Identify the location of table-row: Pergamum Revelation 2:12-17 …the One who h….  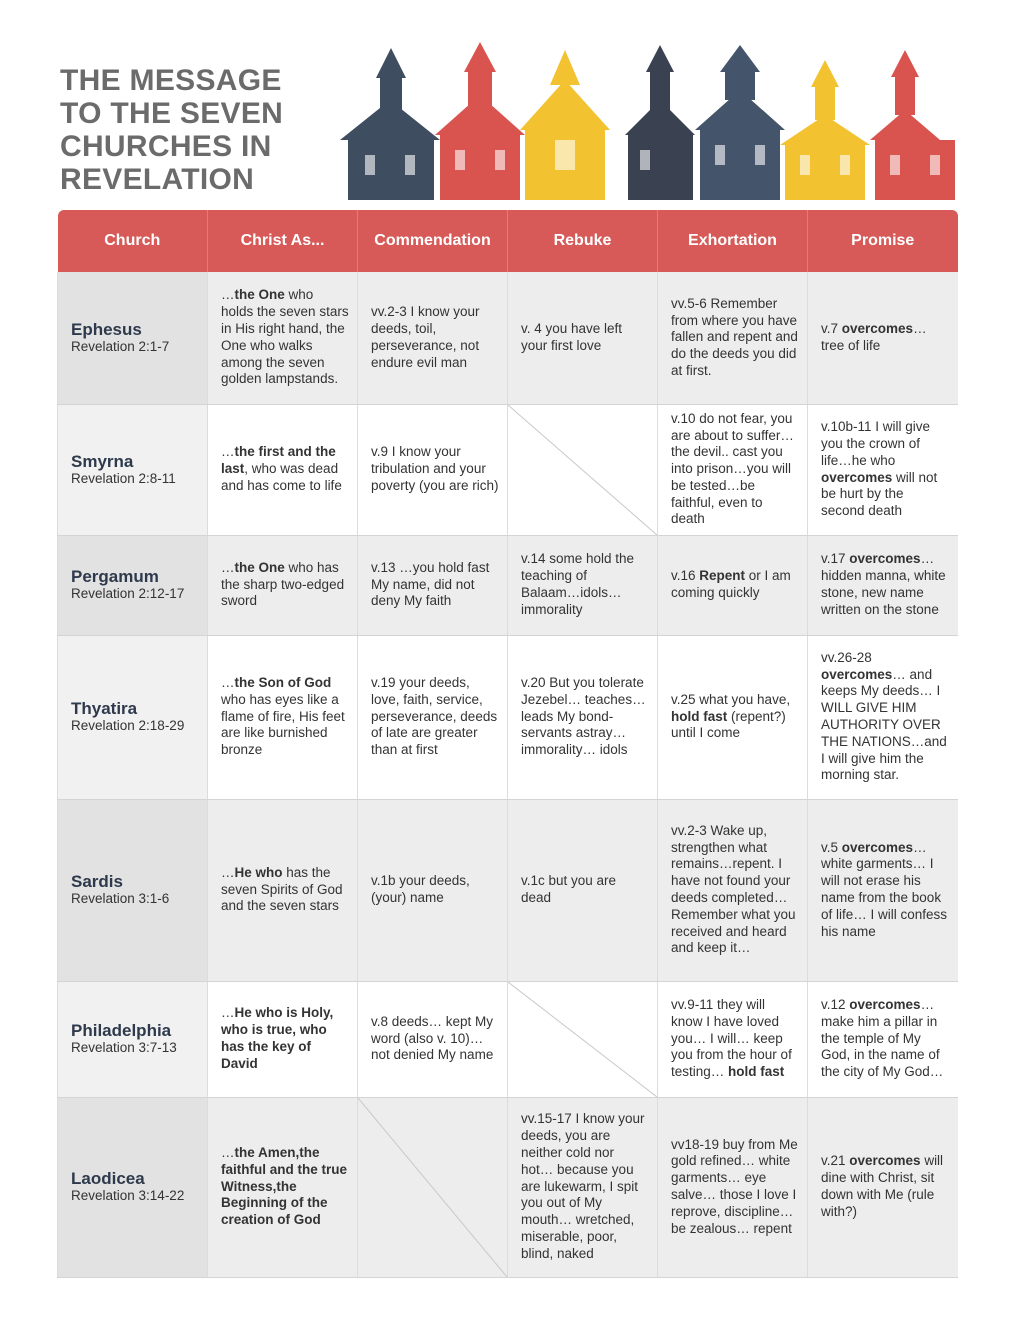
(507, 585).